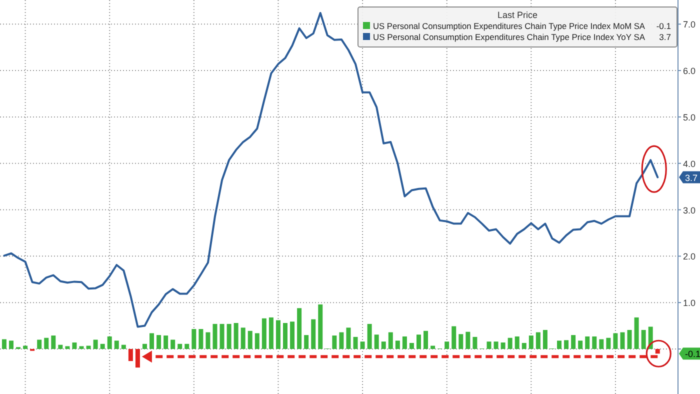 This screenshot has height=394, width=700. Describe the element at coordinates (689, 117) in the screenshot. I see `y-tick-label: 5.0` at that location.